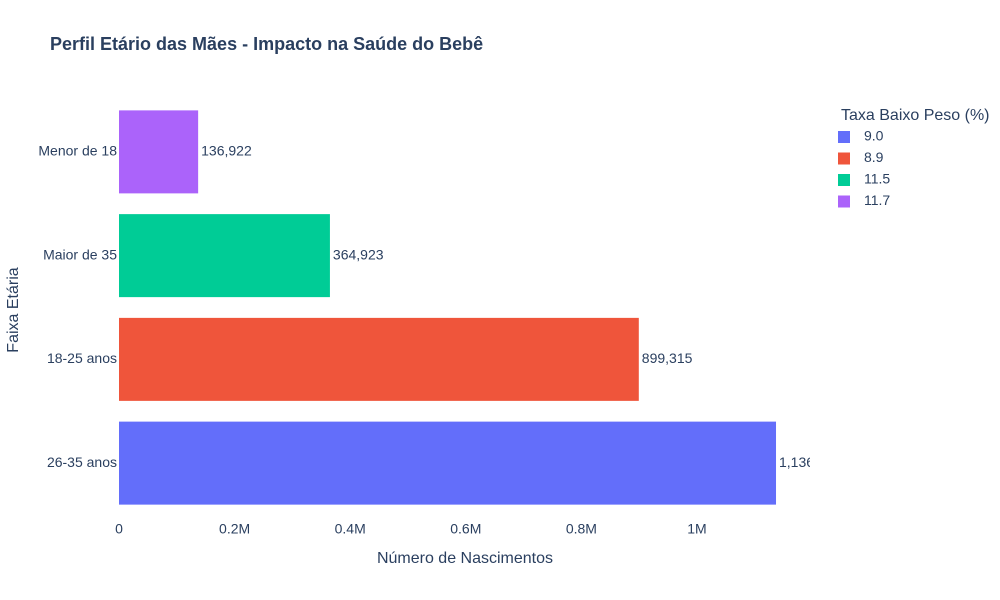  What do you see at coordinates (358, 254) in the screenshot?
I see `bar-value-label: 364,923` at bounding box center [358, 254].